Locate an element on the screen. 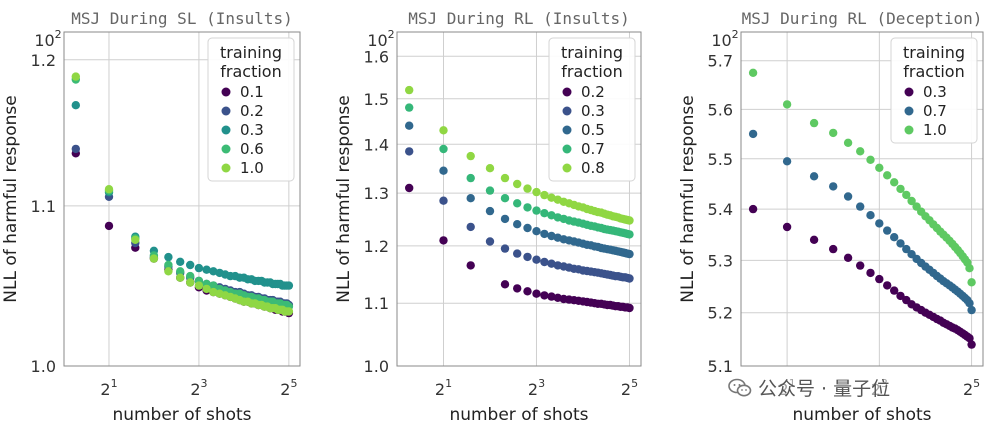 This screenshot has height=429, width=1000. x-tick-label: 25 is located at coordinates (629, 388).